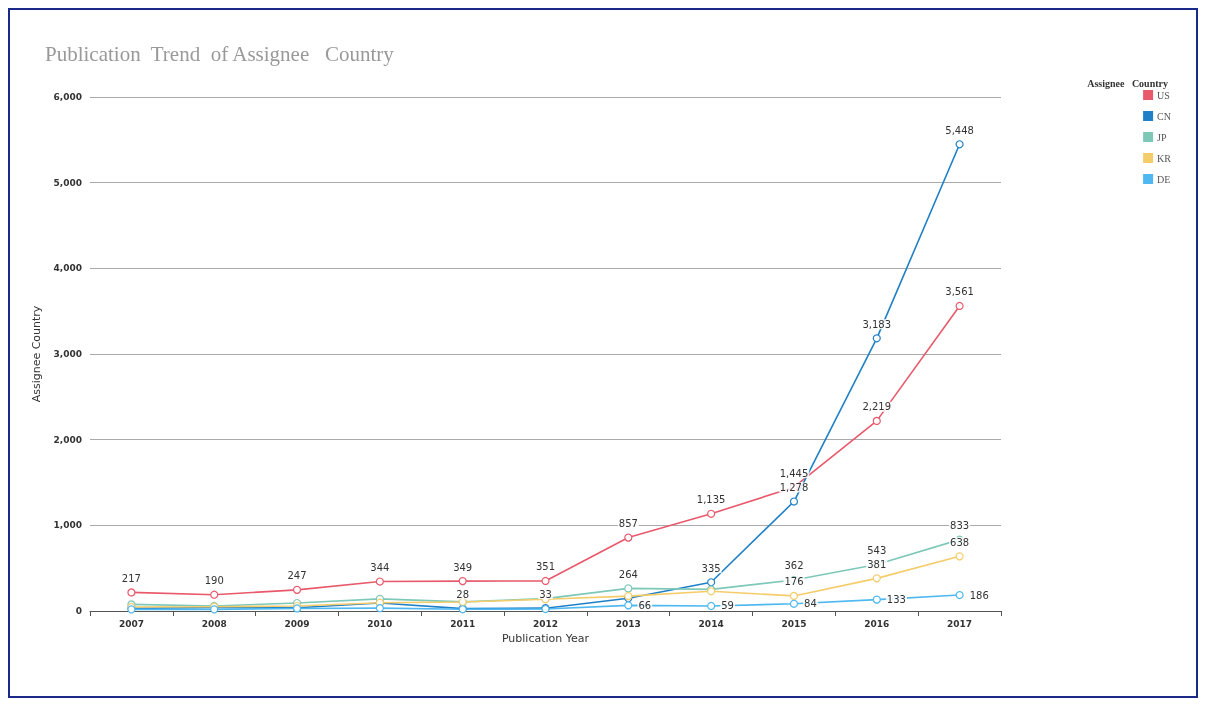  I want to click on legend-label: KR, so click(1164, 158).